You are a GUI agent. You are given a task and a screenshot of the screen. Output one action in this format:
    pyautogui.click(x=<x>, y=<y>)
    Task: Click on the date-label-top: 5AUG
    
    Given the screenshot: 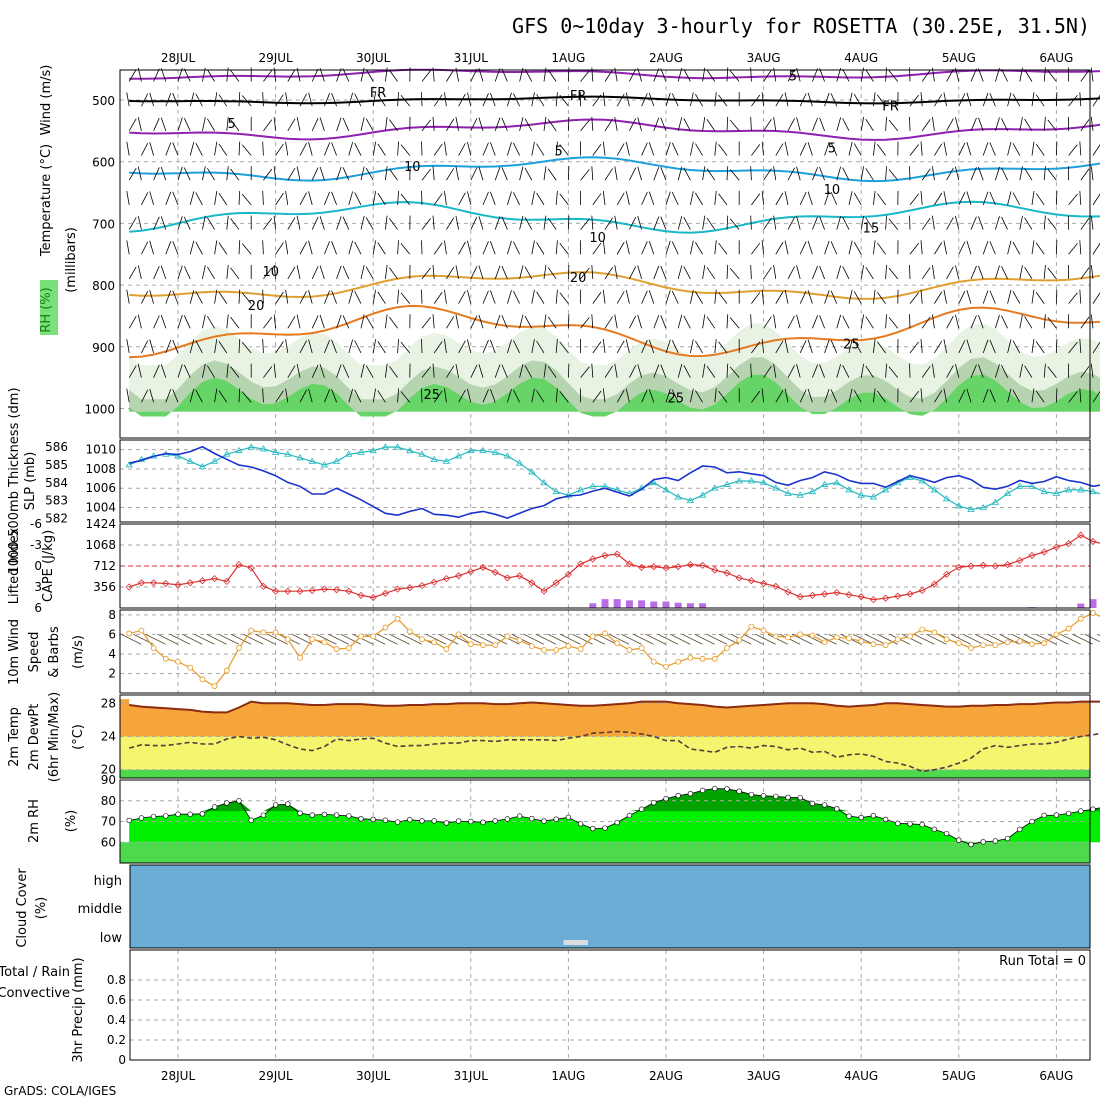 What is the action you would take?
    pyautogui.click(x=959, y=58)
    